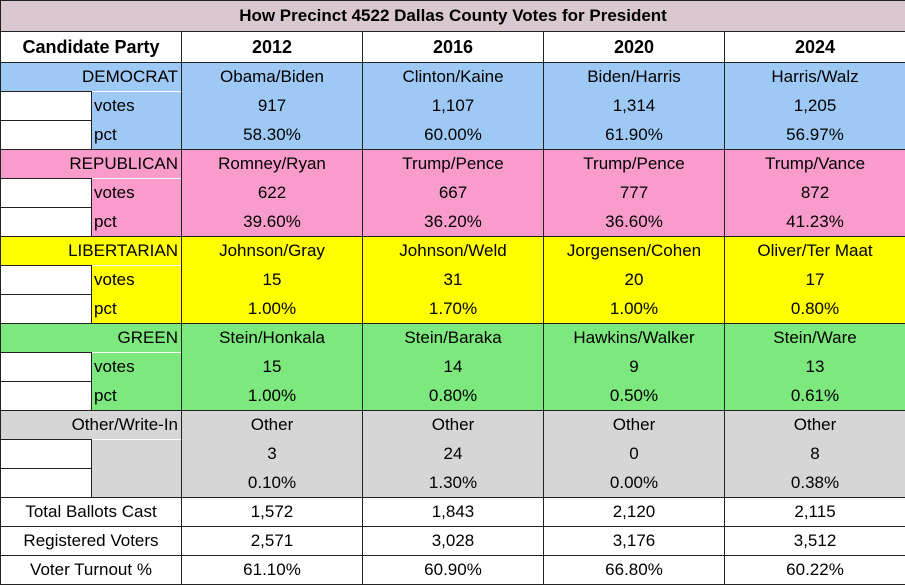  Describe the element at coordinates (634, 338) in the screenshot. I see `ticket-cell: Hawkins/Walker` at that location.